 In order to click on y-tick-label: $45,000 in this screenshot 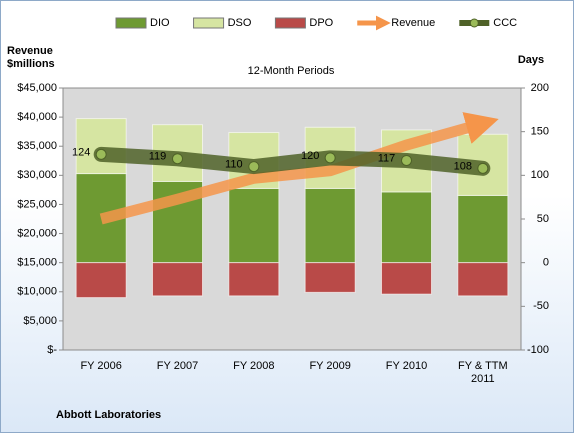, I will do `click(37, 88)`.